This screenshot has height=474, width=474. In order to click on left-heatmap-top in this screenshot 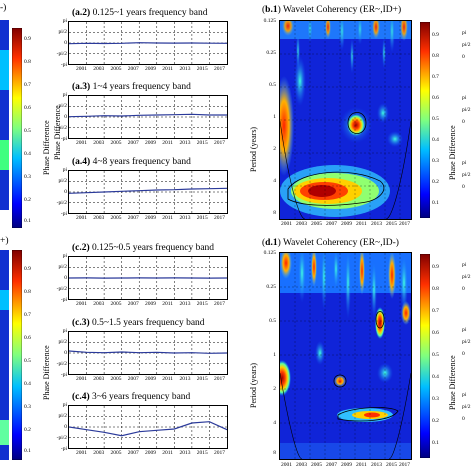, I will do `click(4, 115)`.